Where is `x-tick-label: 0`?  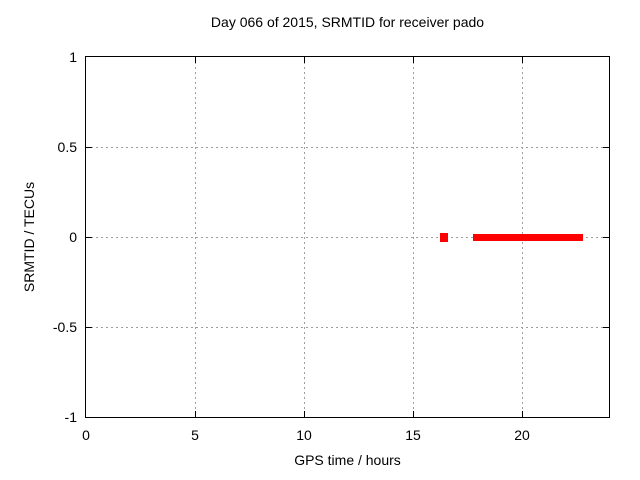 x-tick-label: 0 is located at coordinates (86, 435).